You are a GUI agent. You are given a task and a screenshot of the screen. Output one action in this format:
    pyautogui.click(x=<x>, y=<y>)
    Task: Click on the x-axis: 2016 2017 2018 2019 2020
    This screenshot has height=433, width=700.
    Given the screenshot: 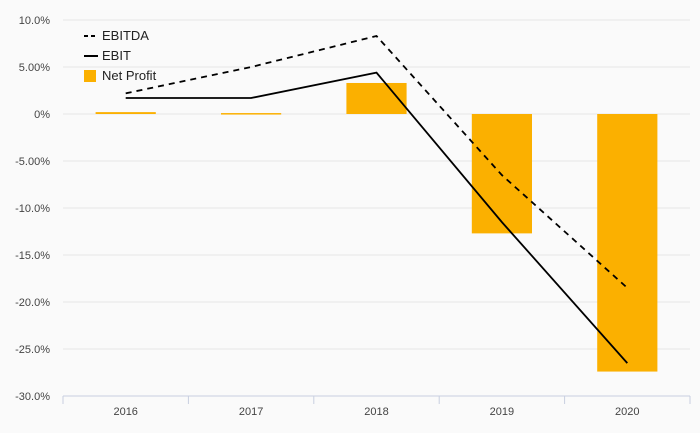 What is the action you would take?
    pyautogui.click(x=376, y=406)
    